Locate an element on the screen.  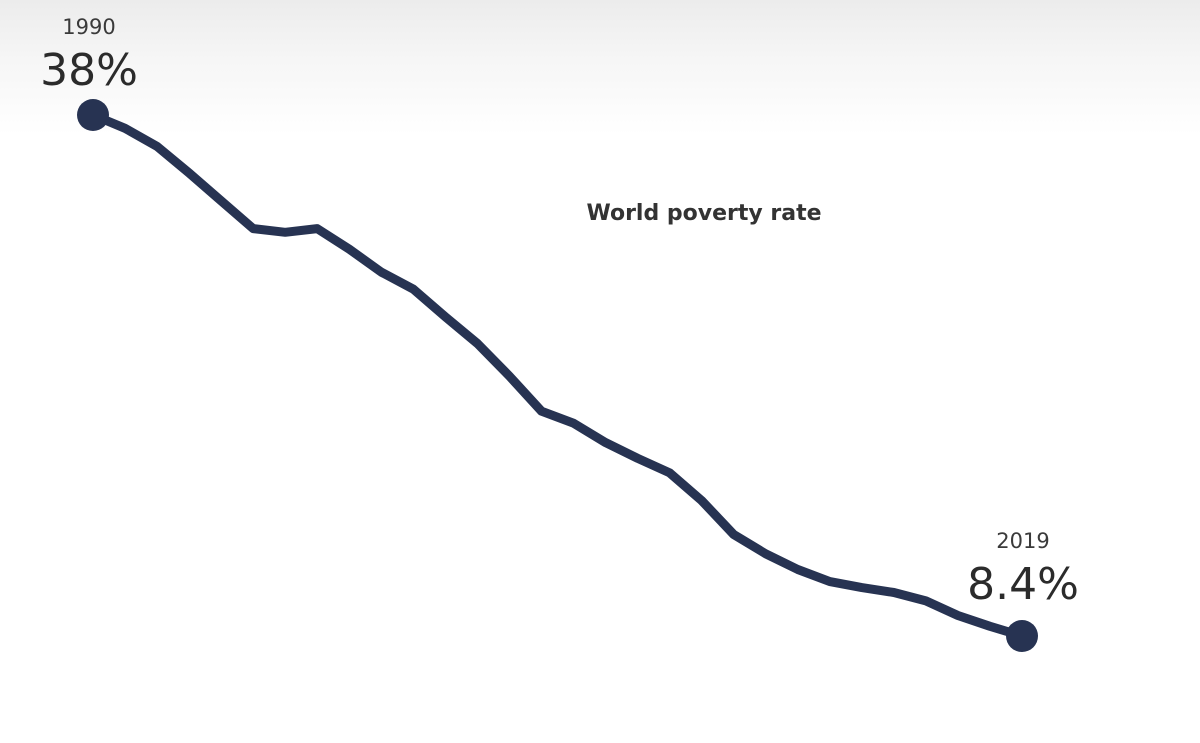
start-year-label: 1990 is located at coordinates (88, 27).